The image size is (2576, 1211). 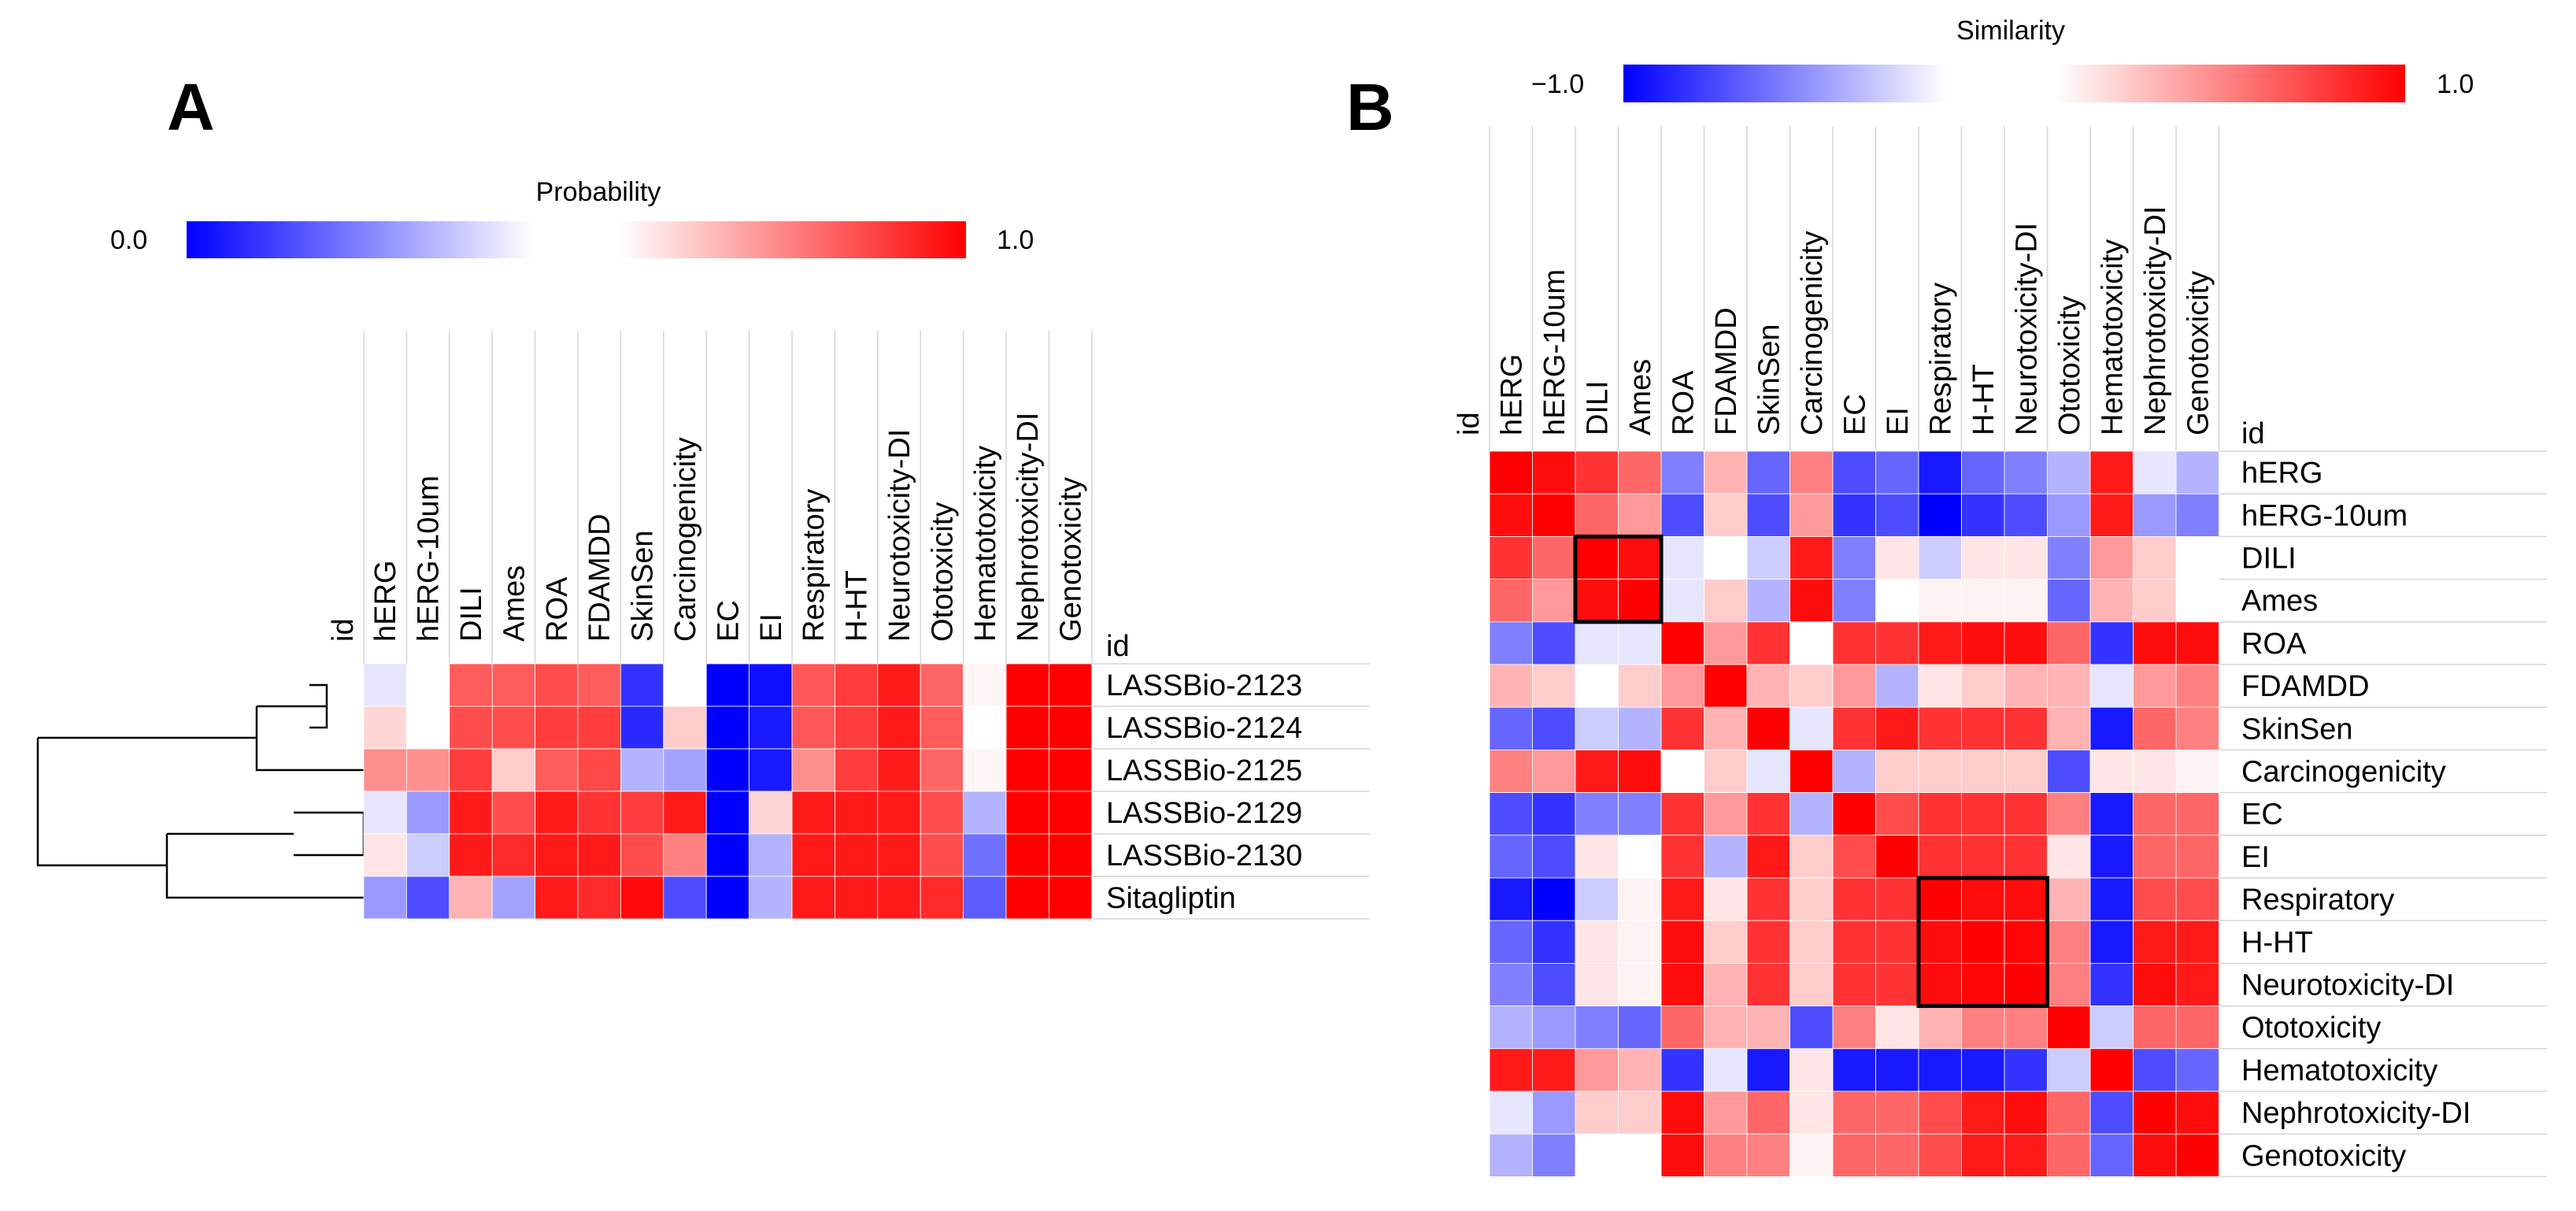 What do you see at coordinates (1469, 423) in the screenshot?
I see `column-index-label: id` at bounding box center [1469, 423].